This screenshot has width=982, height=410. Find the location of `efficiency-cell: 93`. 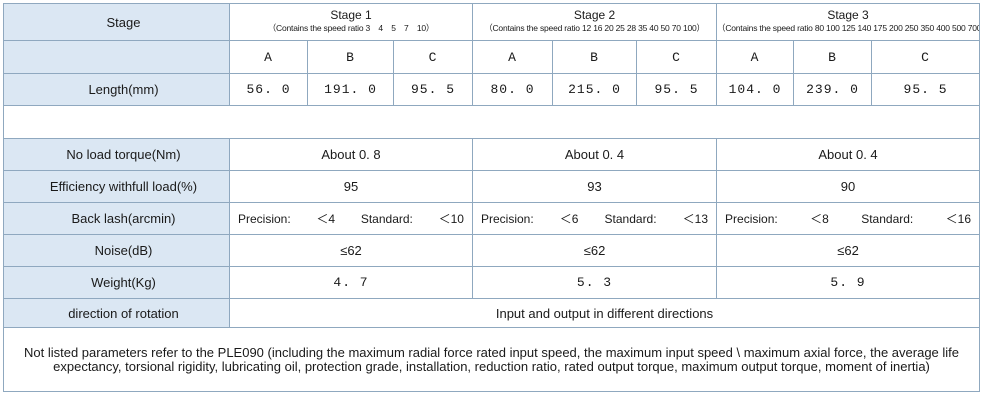

efficiency-cell: 93 is located at coordinates (594, 186).